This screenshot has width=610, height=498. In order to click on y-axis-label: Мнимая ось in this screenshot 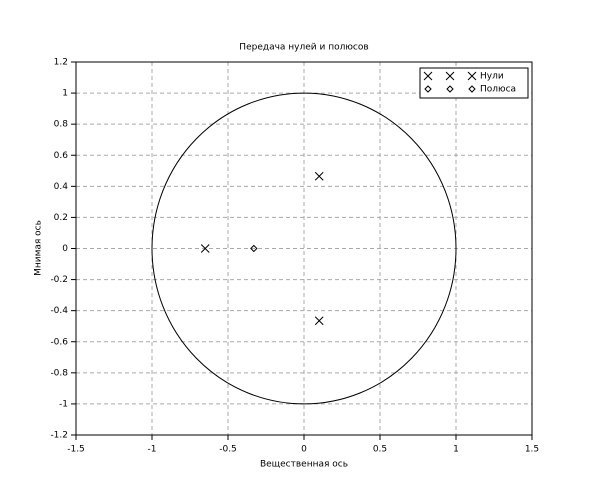, I will do `click(39, 248)`.